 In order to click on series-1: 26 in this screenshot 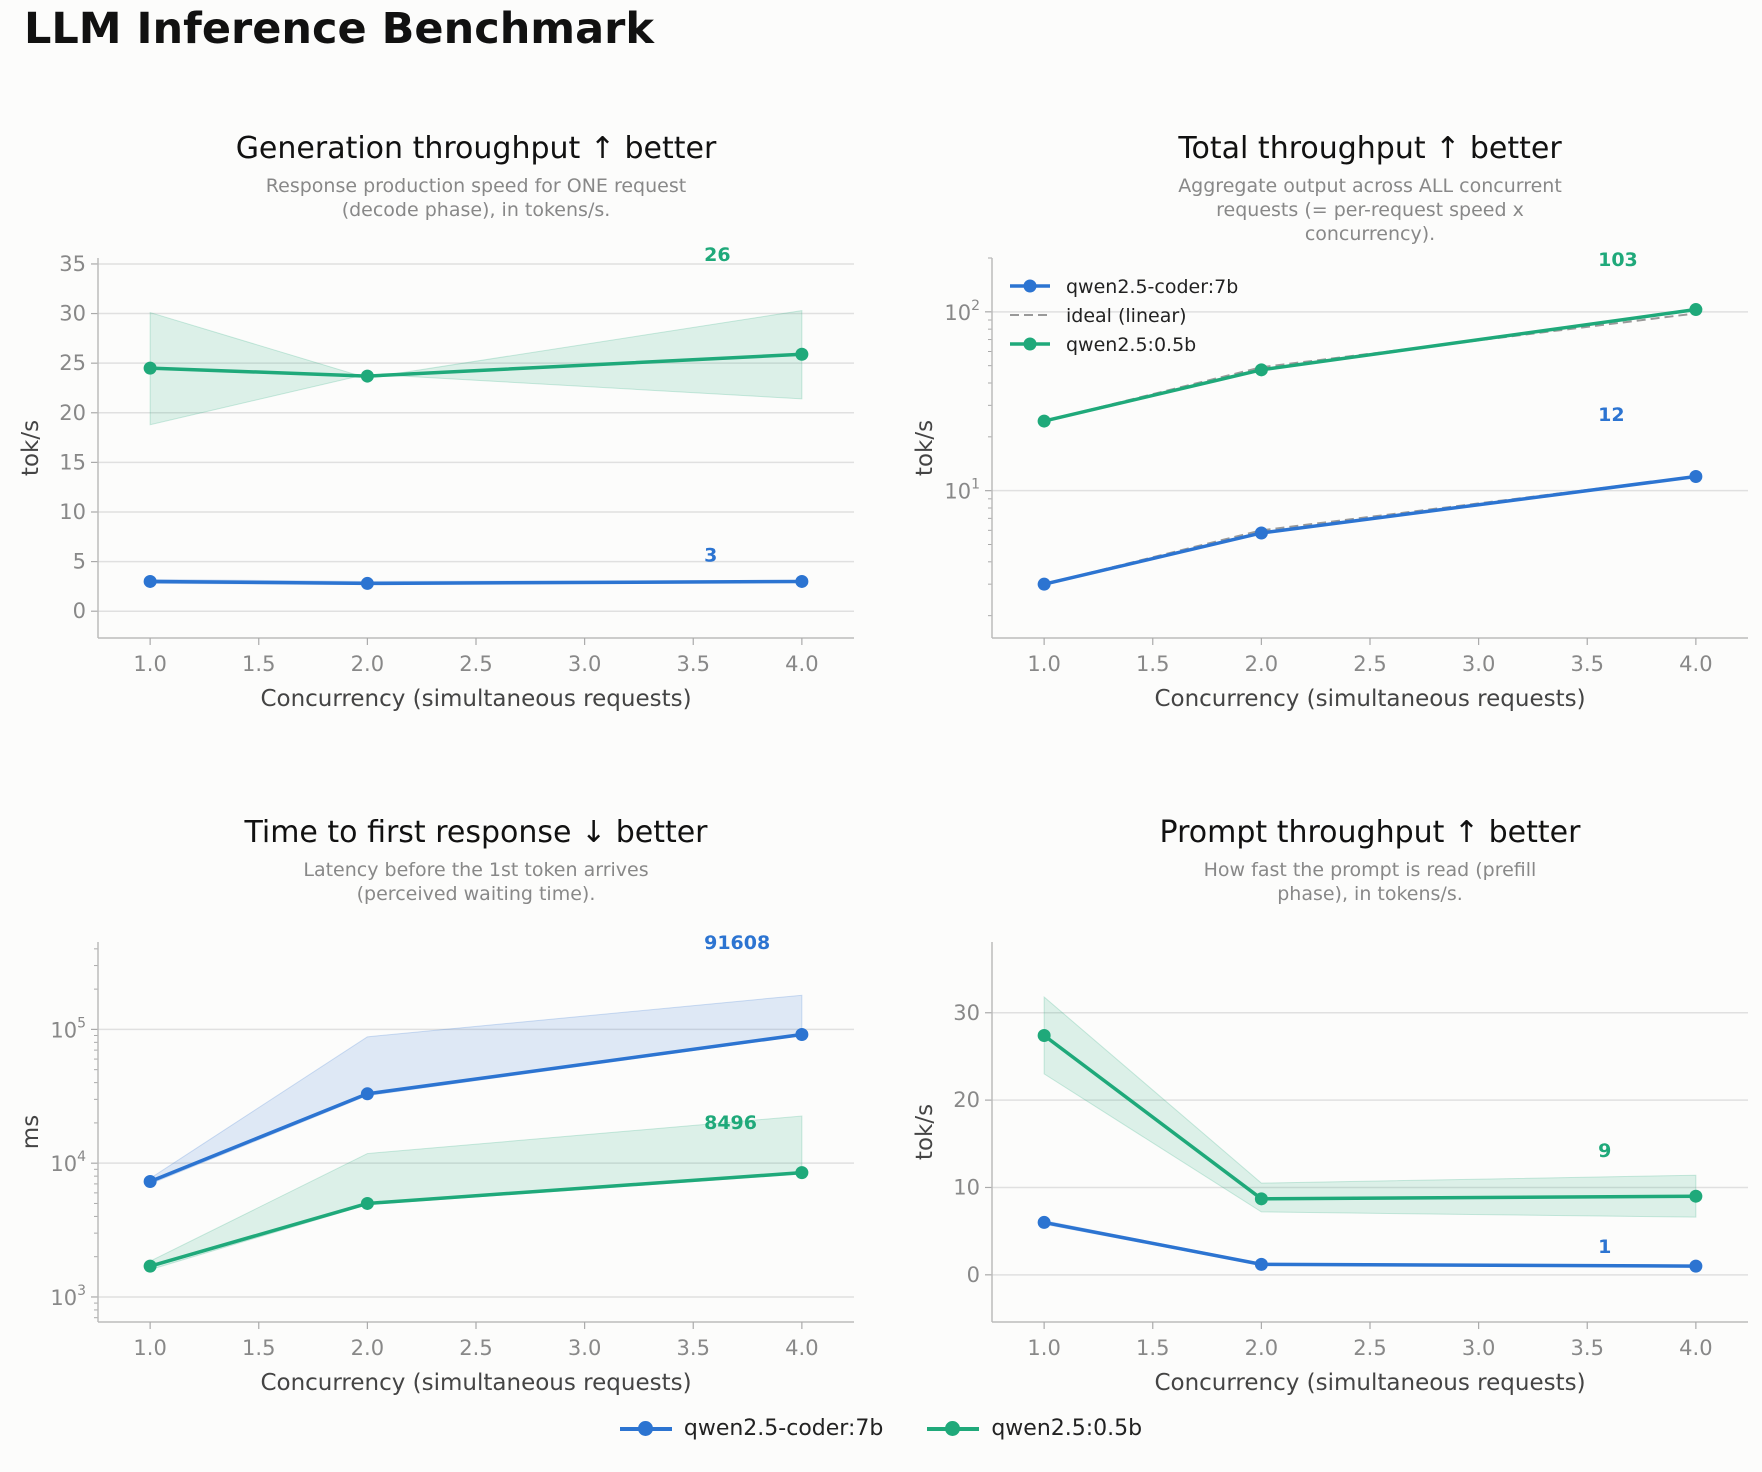, I will do `click(476, 335)`.